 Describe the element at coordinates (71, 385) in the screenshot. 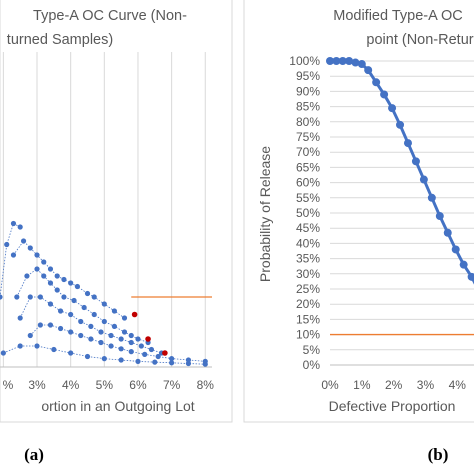

I see `panel-a-x-tick-label: 4%` at that location.